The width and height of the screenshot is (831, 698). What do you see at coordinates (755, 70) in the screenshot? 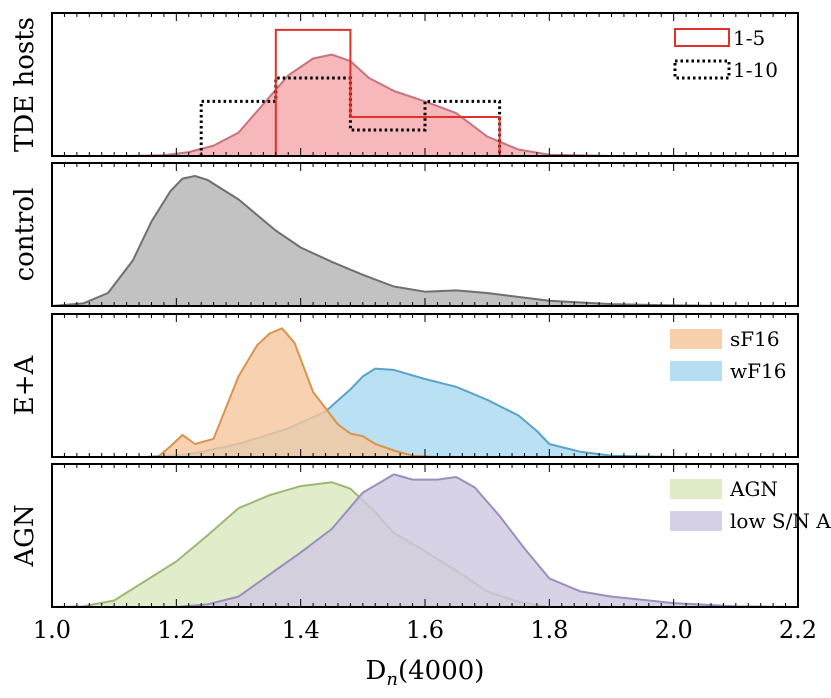
I see `legend-label-tde-1: 1-10` at bounding box center [755, 70].